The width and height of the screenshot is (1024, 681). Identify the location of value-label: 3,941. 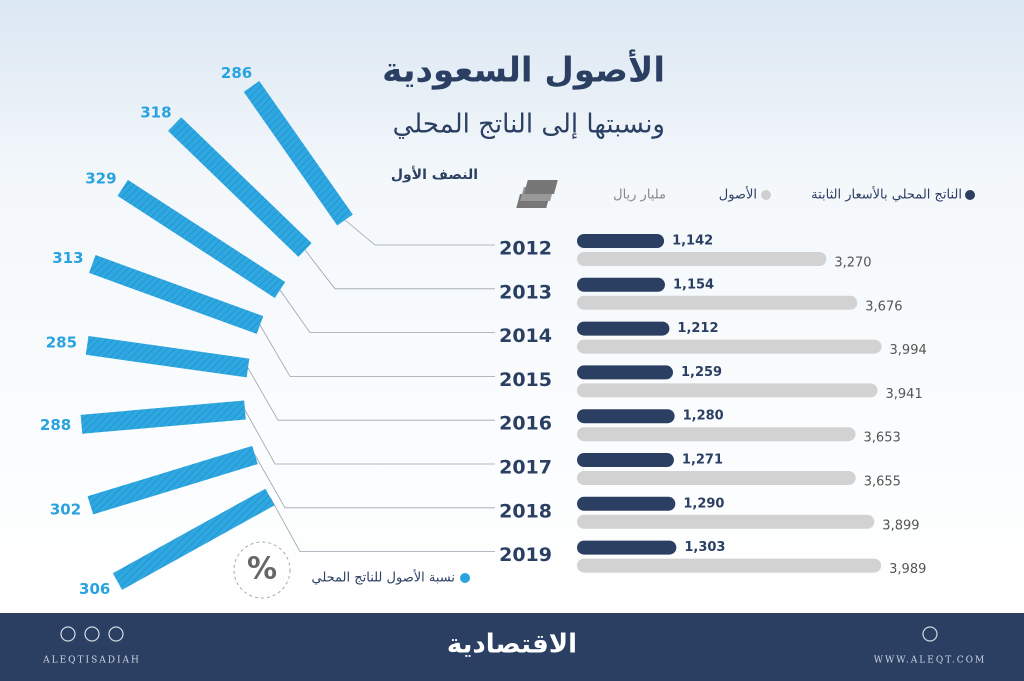
(904, 394).